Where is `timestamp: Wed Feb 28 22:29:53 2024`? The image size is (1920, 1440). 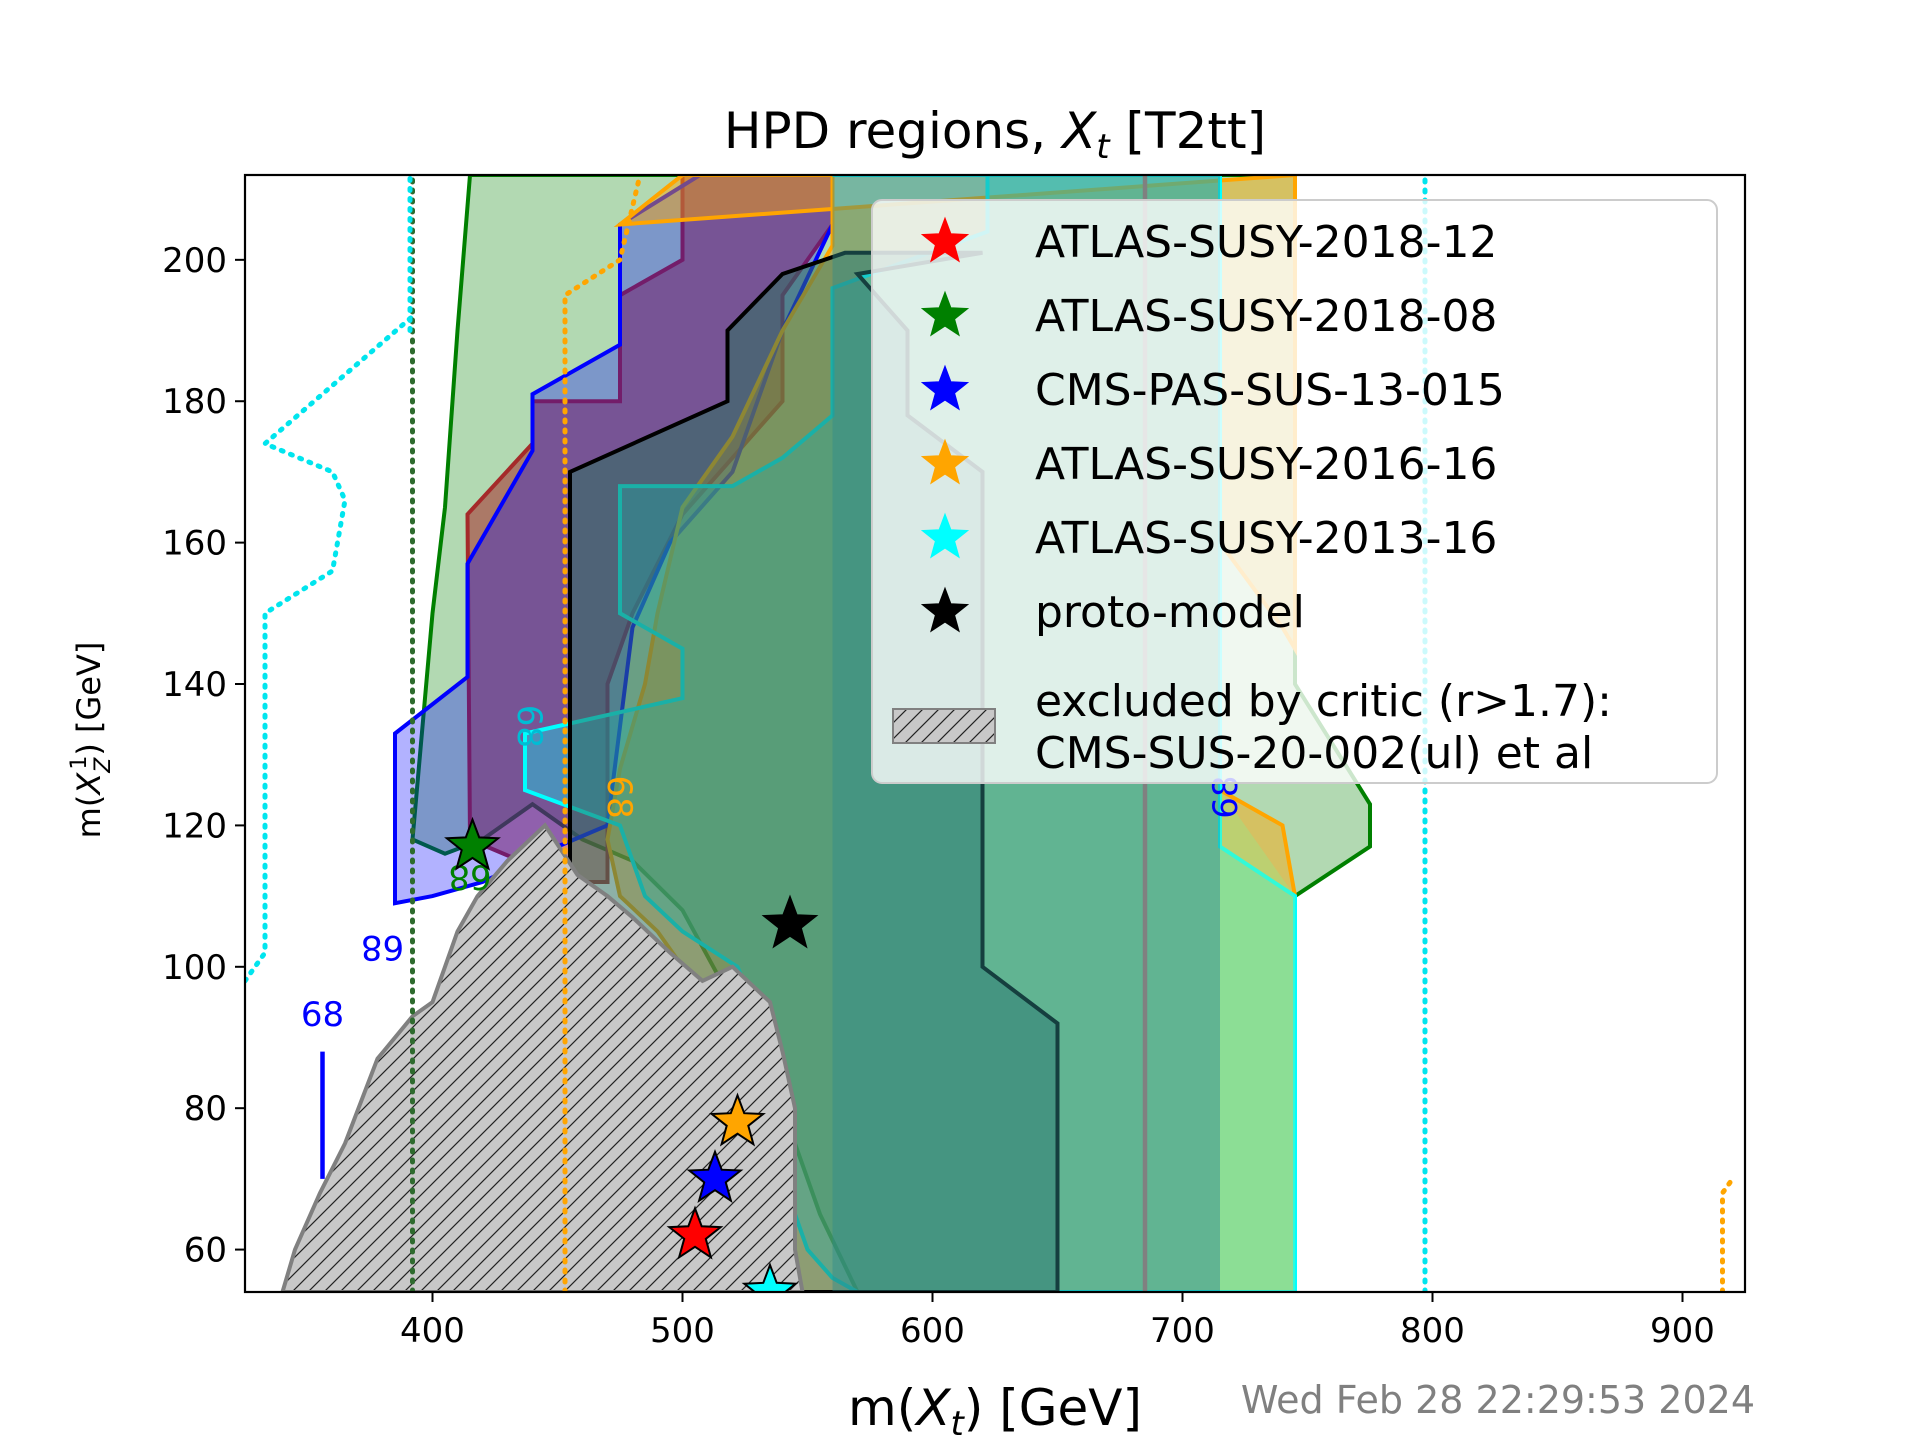 timestamp: Wed Feb 28 22:29:53 2024 is located at coordinates (1498, 1400).